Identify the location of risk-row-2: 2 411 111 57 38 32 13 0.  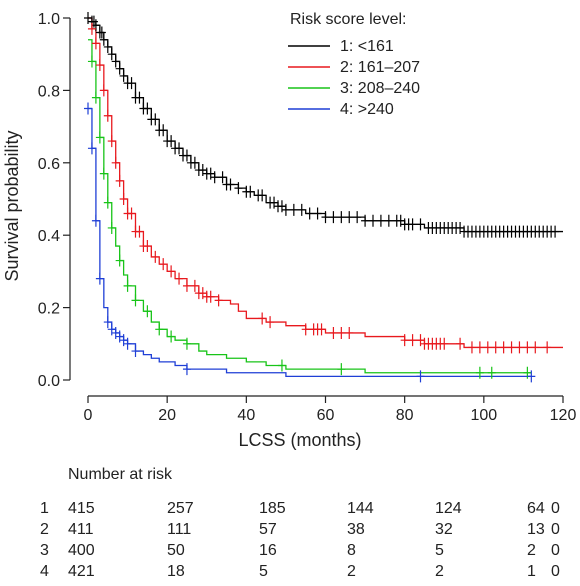
(290, 530).